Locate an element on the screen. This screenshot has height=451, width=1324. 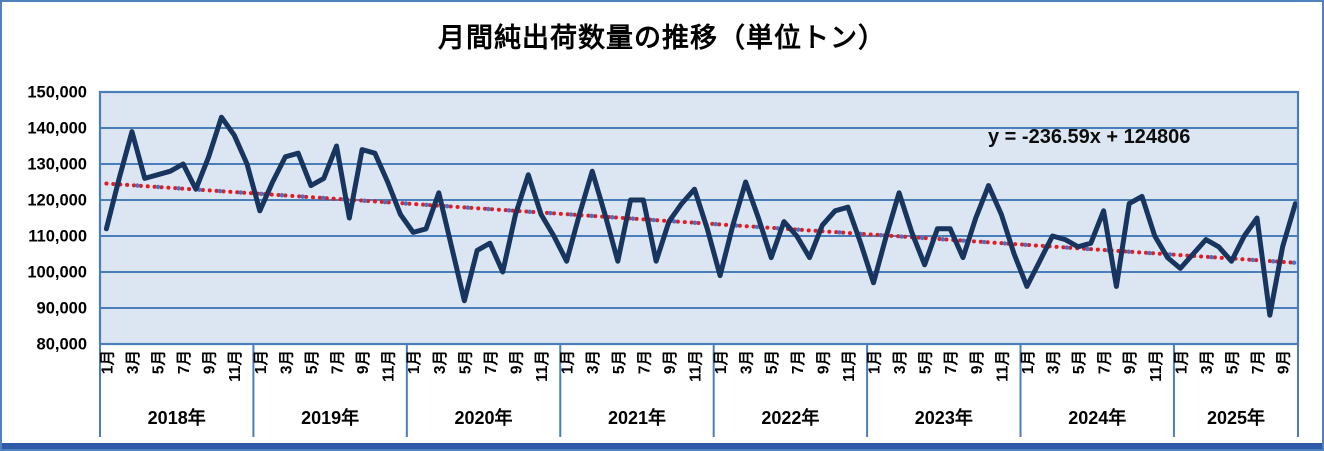
y-axis-tick-label: 80,000 is located at coordinates (62, 345).